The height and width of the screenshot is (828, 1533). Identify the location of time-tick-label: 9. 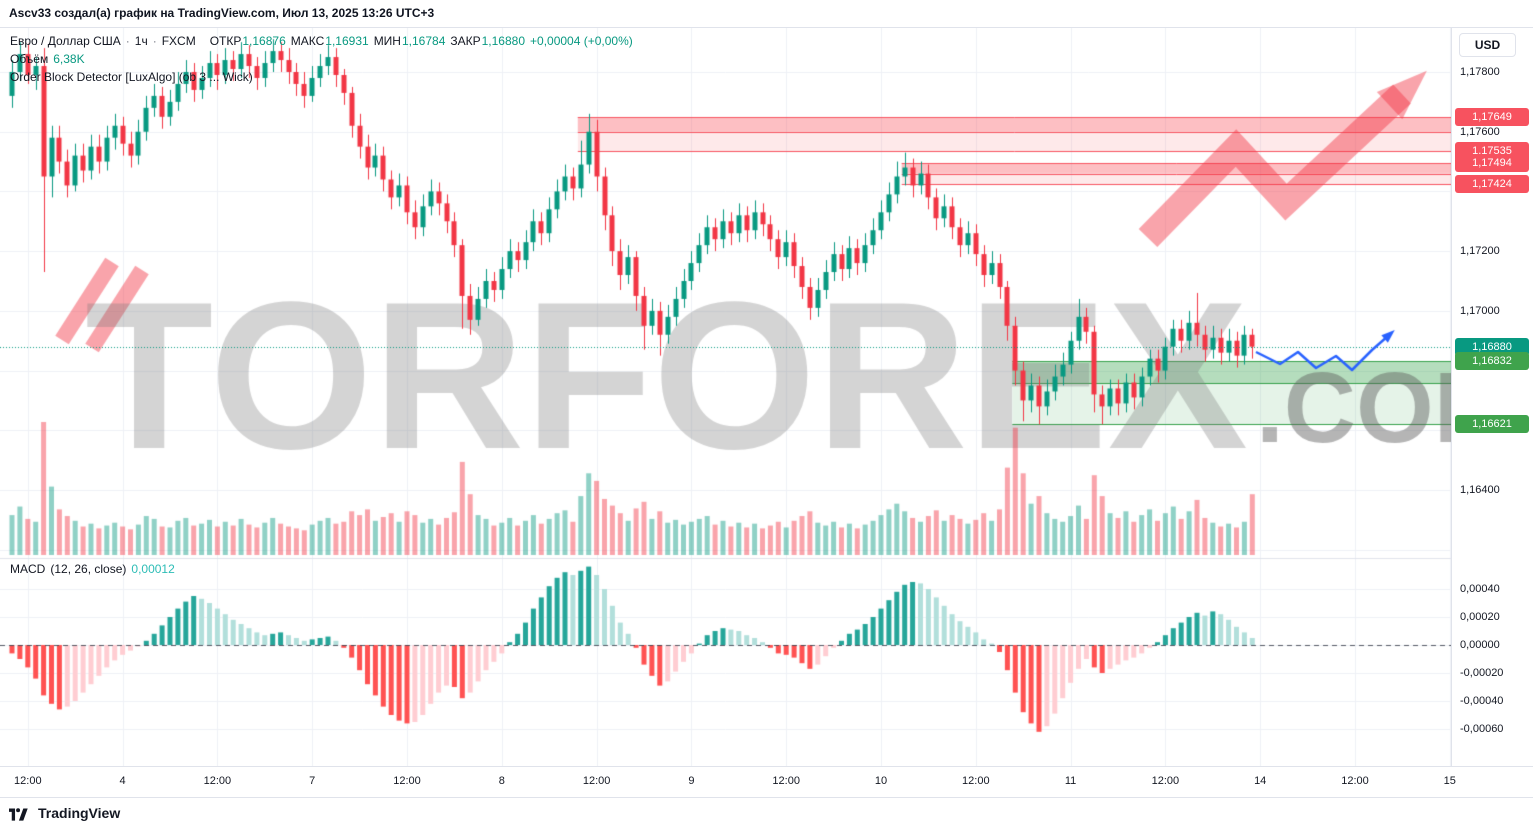
(691, 781).